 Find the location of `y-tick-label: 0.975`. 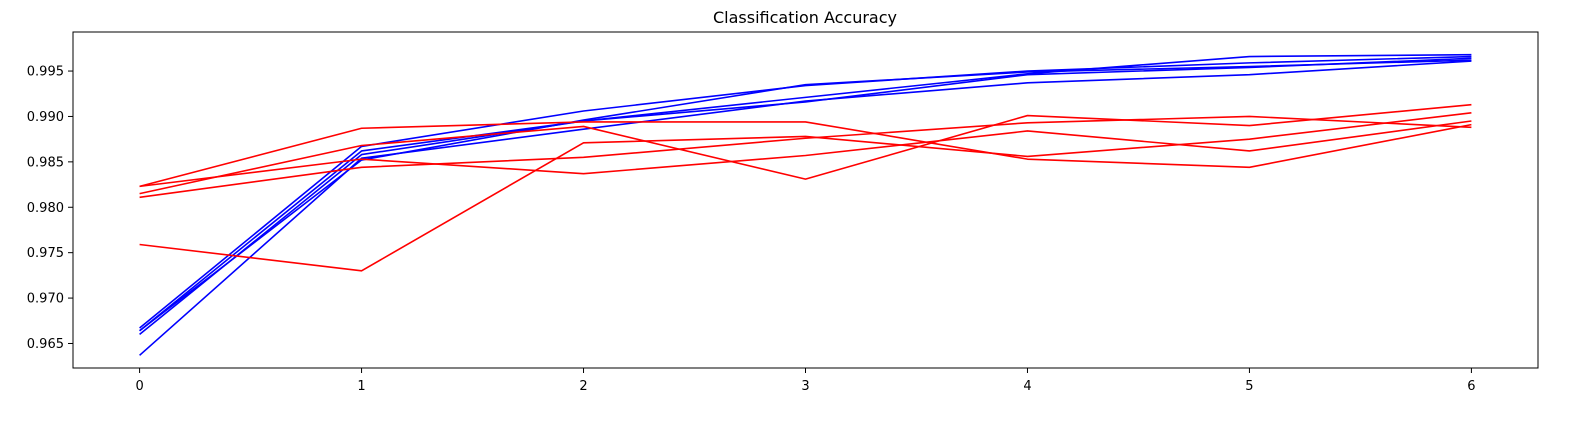

y-tick-label: 0.975 is located at coordinates (45, 253).